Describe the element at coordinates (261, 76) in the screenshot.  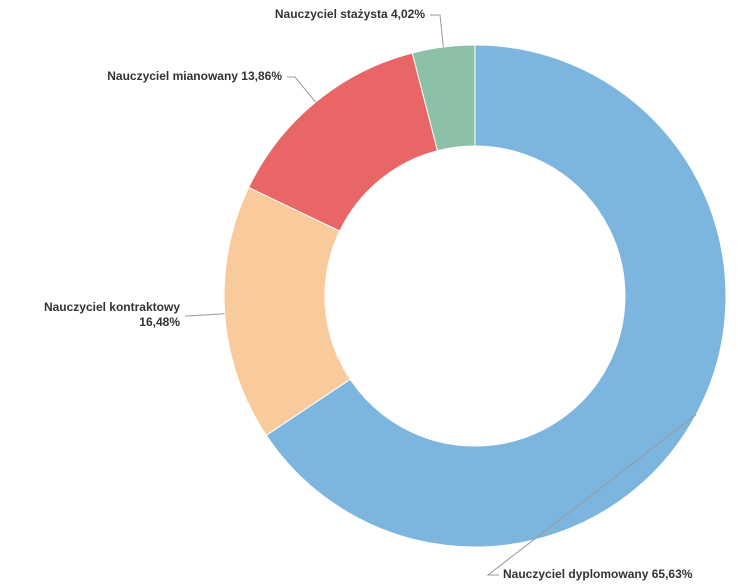
I see `label-value: 13,86%` at that location.